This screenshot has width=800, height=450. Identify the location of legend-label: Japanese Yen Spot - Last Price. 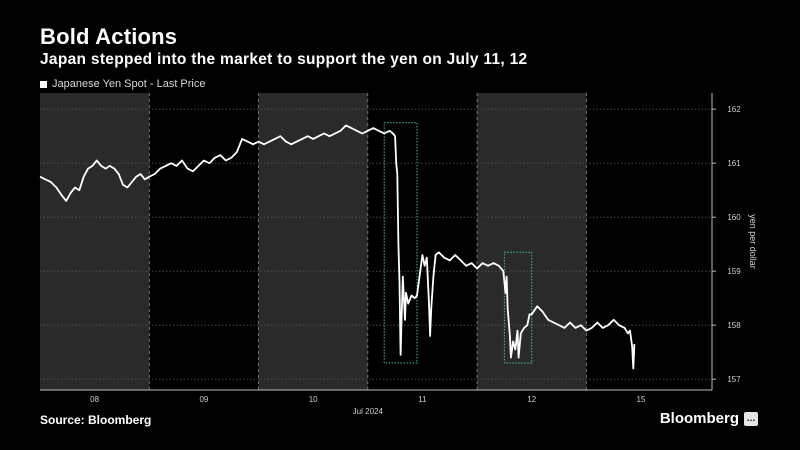
(129, 84).